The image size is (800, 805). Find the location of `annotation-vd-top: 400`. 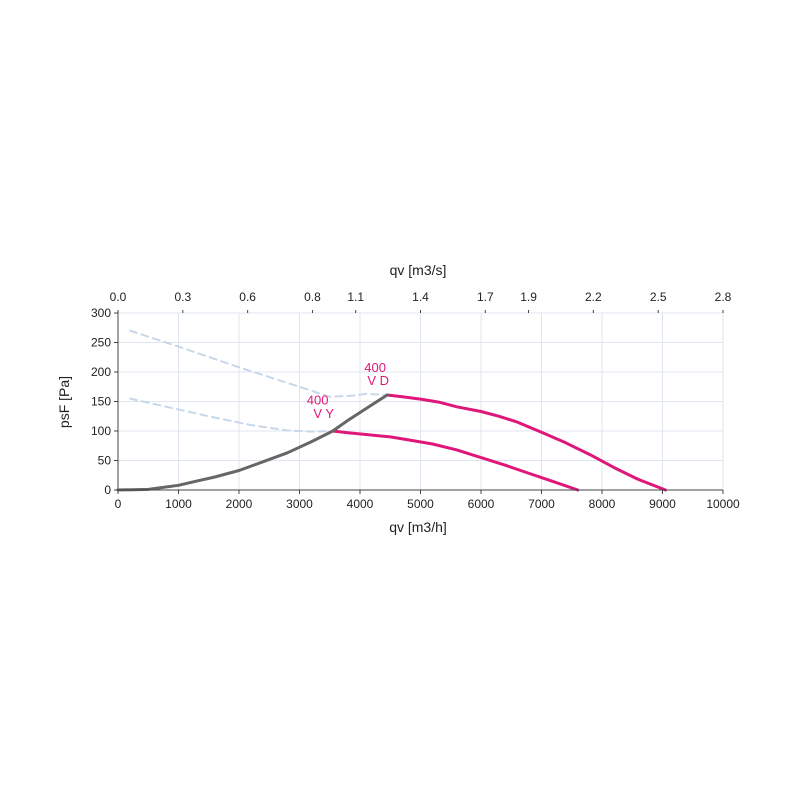

annotation-vd-top: 400 is located at coordinates (375, 367).